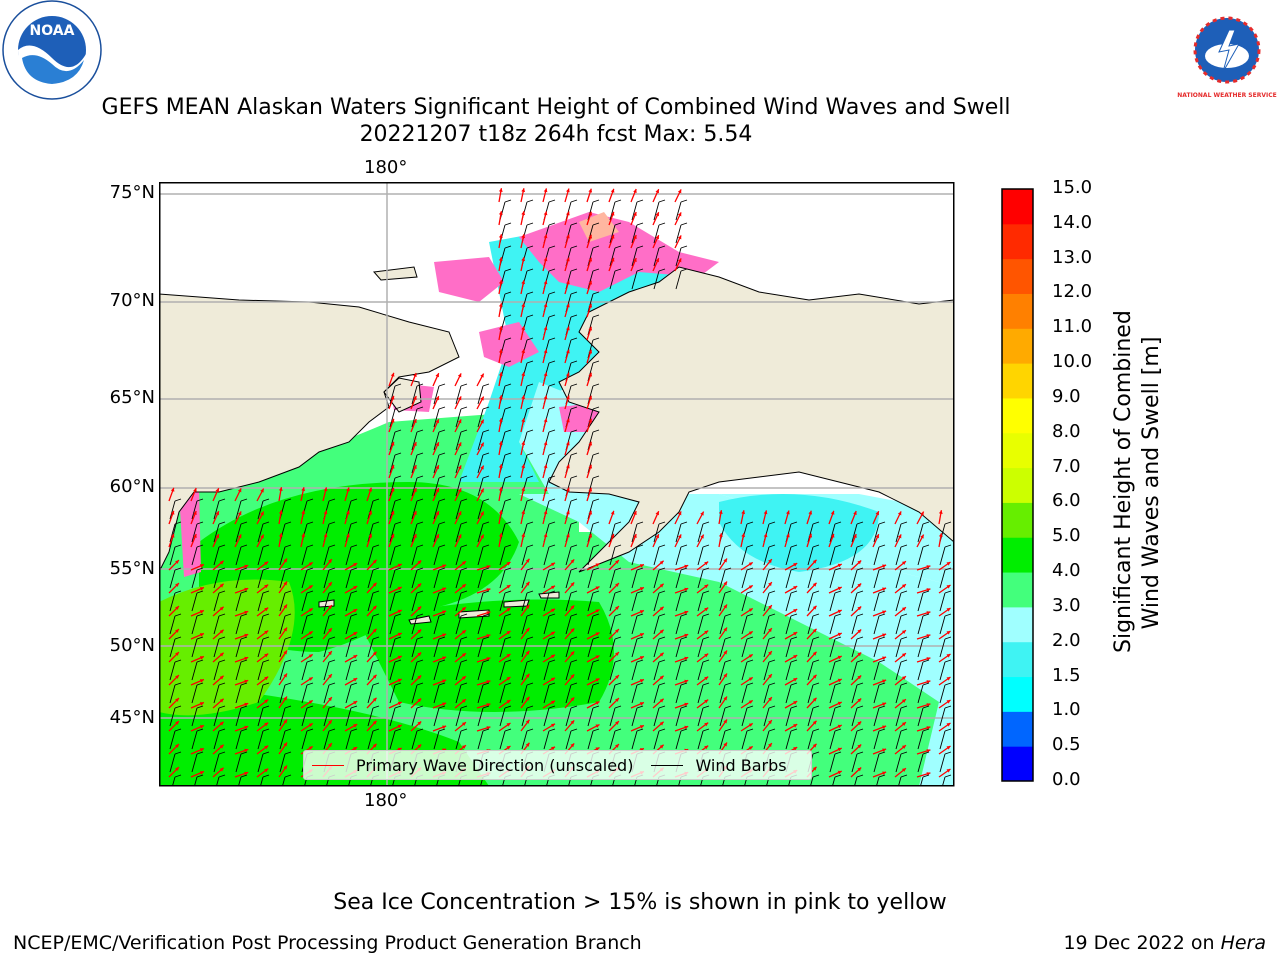 The width and height of the screenshot is (1280, 960). What do you see at coordinates (132, 486) in the screenshot?
I see `lat-label: 60°N` at bounding box center [132, 486].